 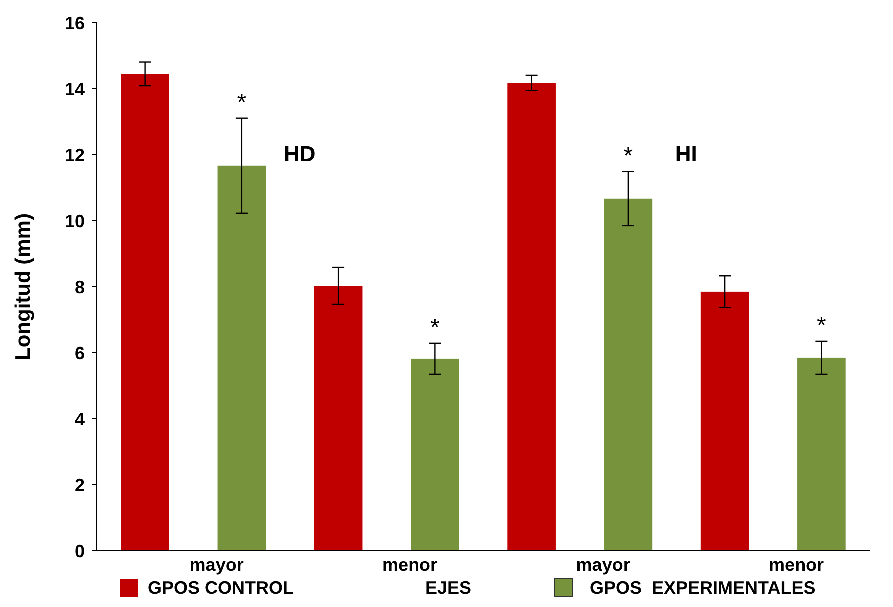 I want to click on y-tick-label: 2, so click(x=79, y=485).